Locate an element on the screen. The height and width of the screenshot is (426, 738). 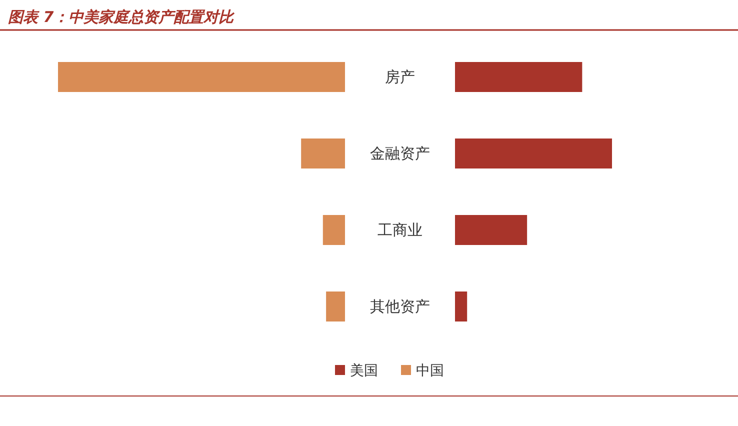
y-tick-label: 其他资产 is located at coordinates (400, 307).